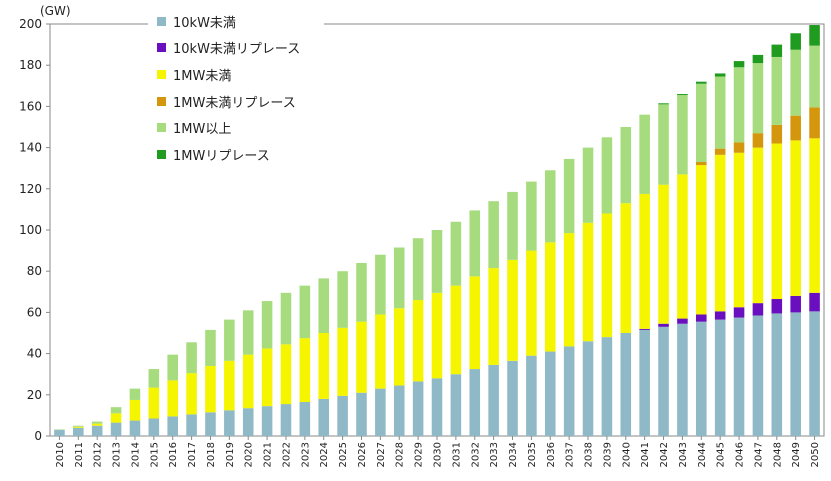 This screenshot has width=831, height=481. Describe the element at coordinates (30, 65) in the screenshot. I see `y-tick-label: 180` at that location.